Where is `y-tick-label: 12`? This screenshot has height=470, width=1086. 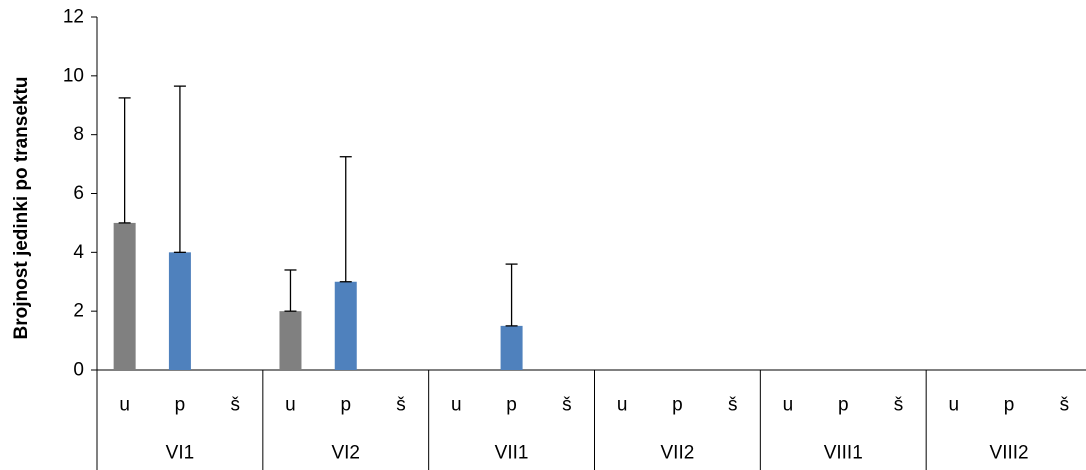 y-tick-label: 12 is located at coordinates (73, 17).